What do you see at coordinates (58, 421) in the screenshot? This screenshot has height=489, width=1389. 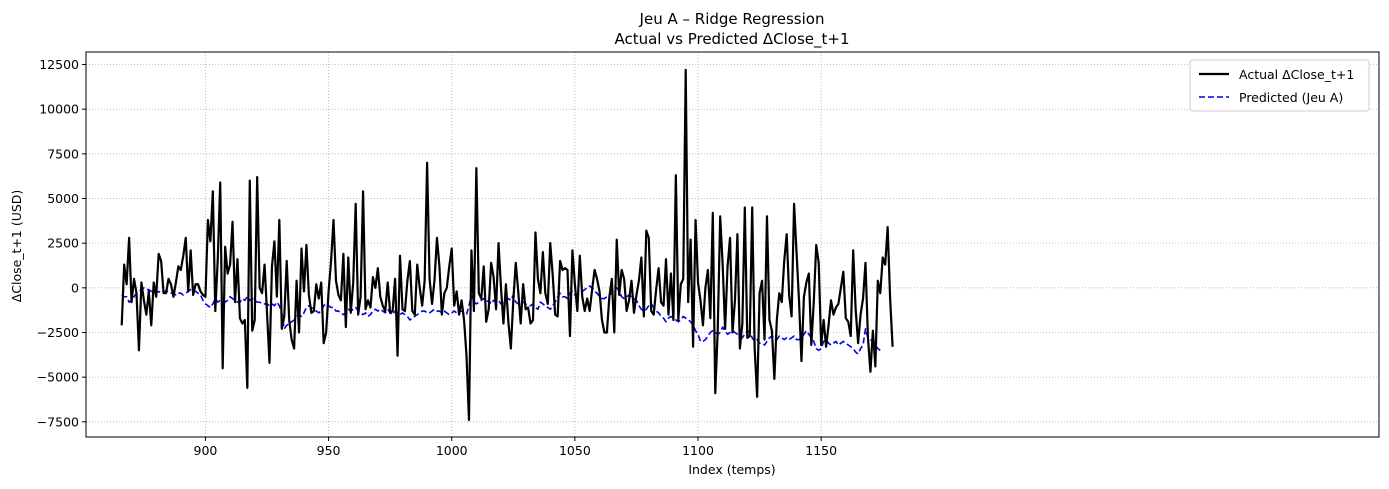 I see `y-tick-label: −7500` at bounding box center [58, 421].